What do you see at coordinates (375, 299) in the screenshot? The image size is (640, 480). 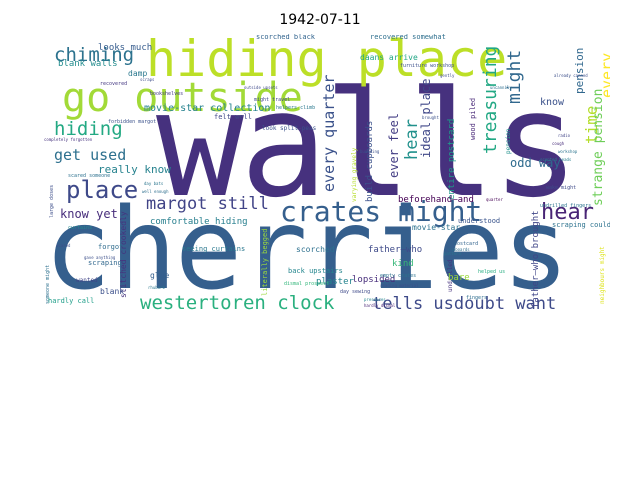 I see `word-pressures: pressures` at bounding box center [375, 299].